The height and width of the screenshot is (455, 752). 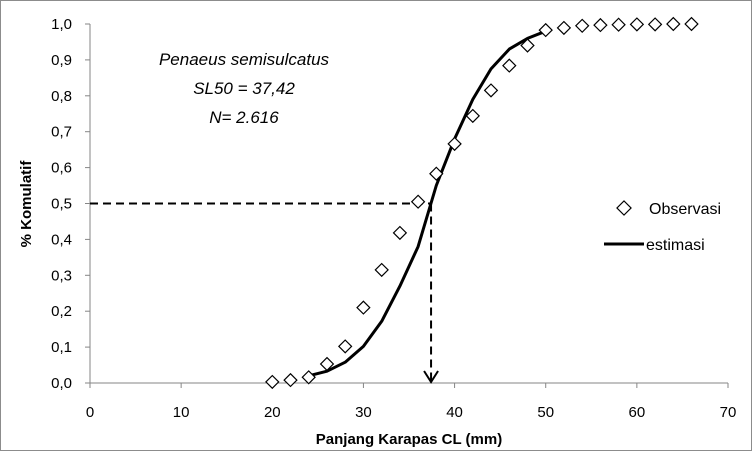 I want to click on x-tick-label: 30, so click(x=363, y=412).